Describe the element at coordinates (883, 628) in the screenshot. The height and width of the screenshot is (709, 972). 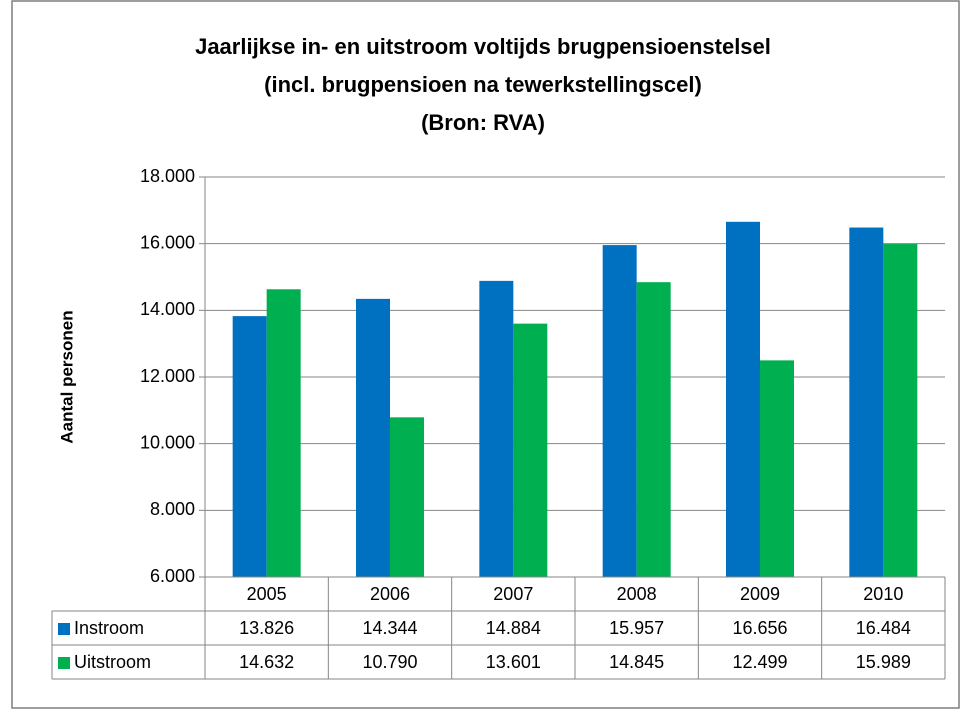
I see `table-value: 16.484` at that location.